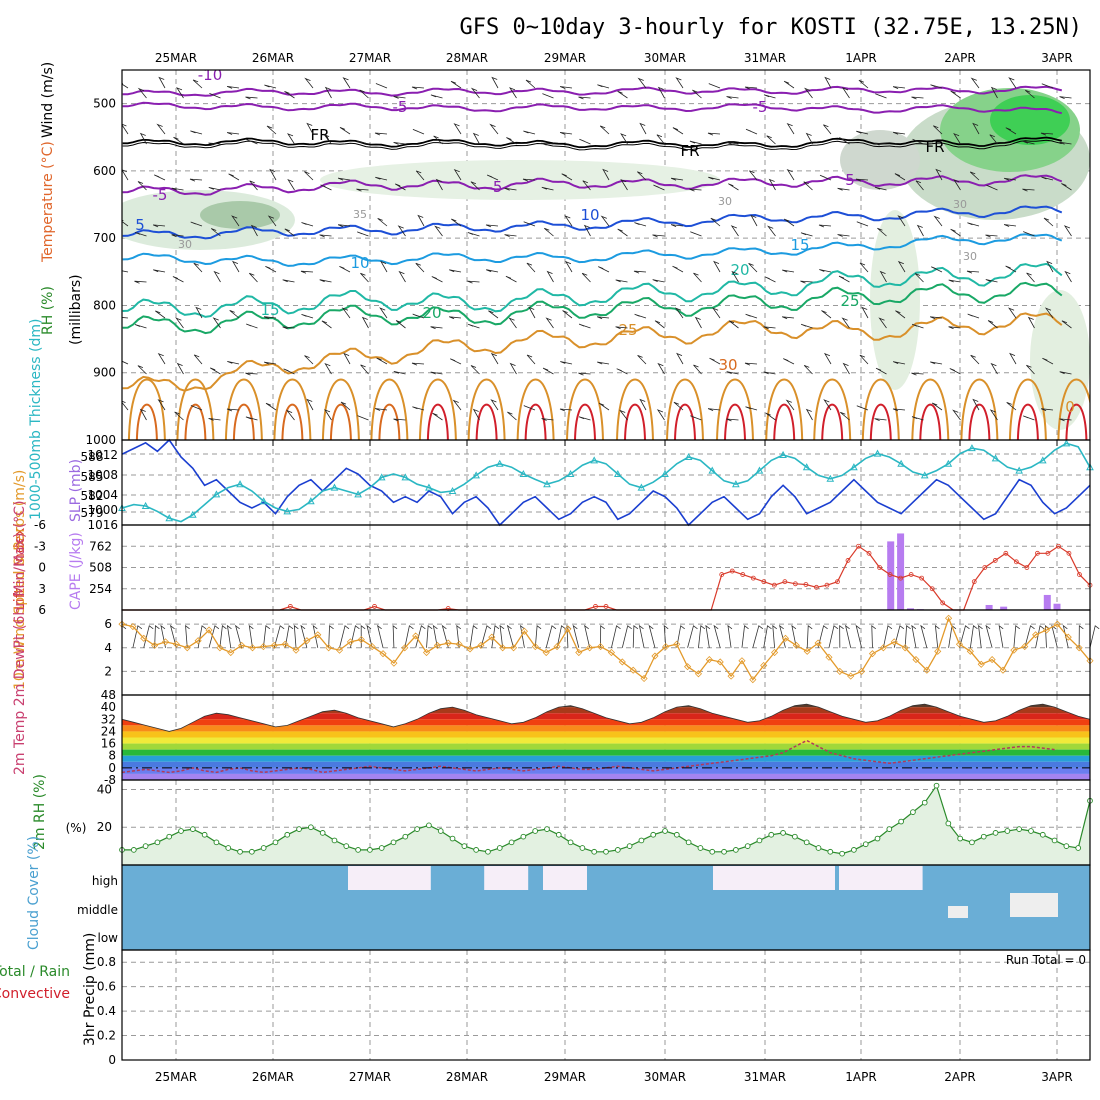  I want to click on rh-shading-region, so click(520, 180).